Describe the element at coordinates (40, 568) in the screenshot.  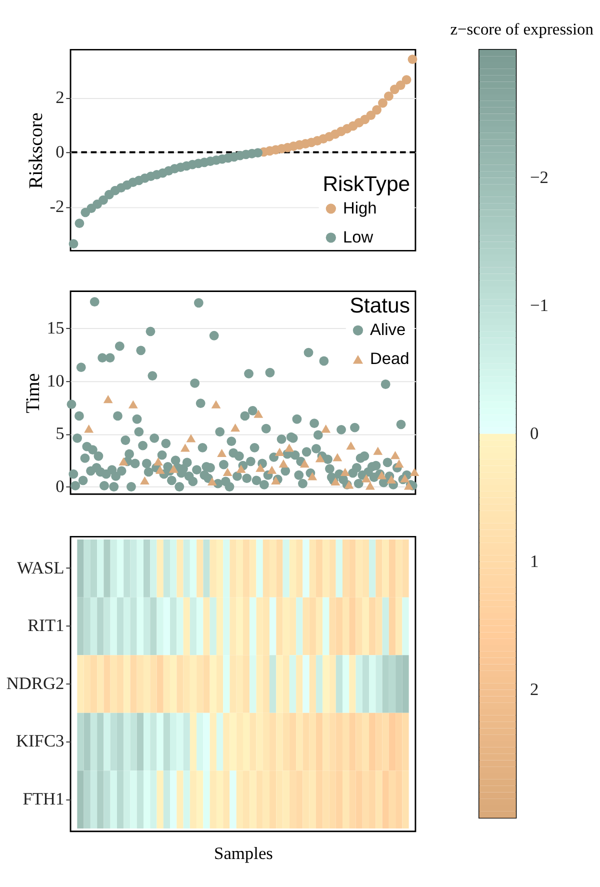
I see `y-tick-label: WASL` at that location.